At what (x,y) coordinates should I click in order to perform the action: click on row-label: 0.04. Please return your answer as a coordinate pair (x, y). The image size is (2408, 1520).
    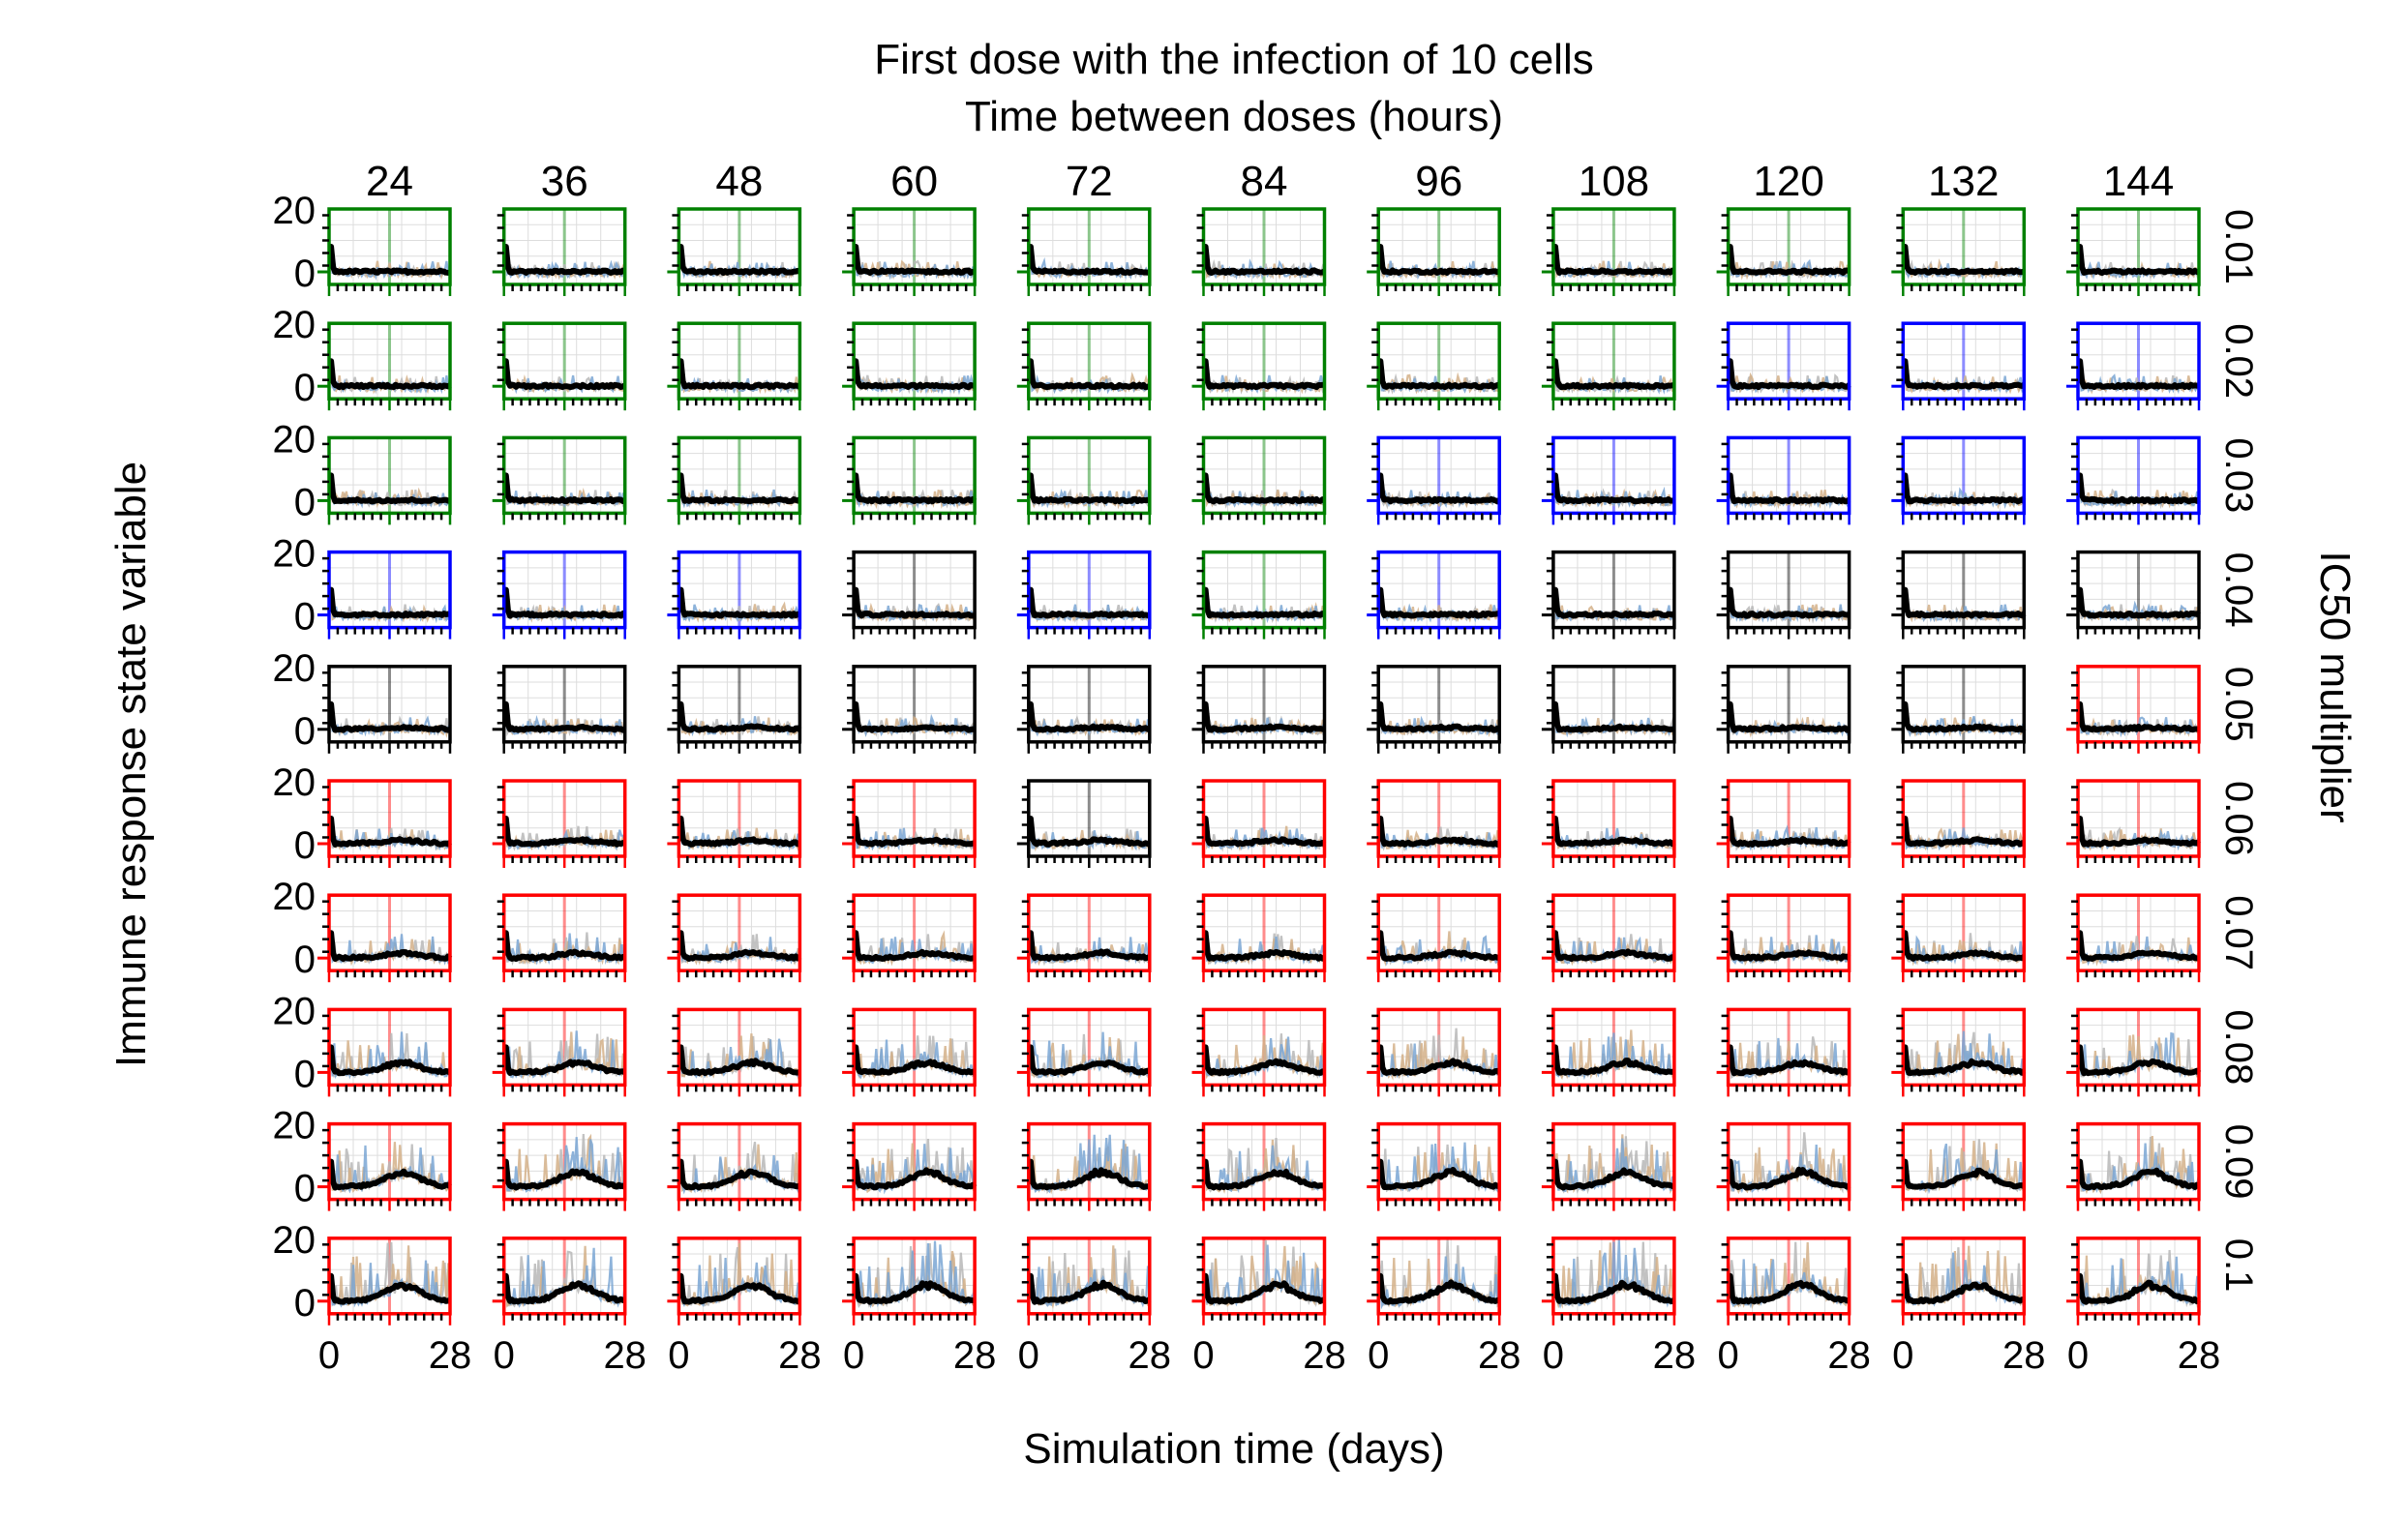
    Looking at the image, I should click on (2238, 590).